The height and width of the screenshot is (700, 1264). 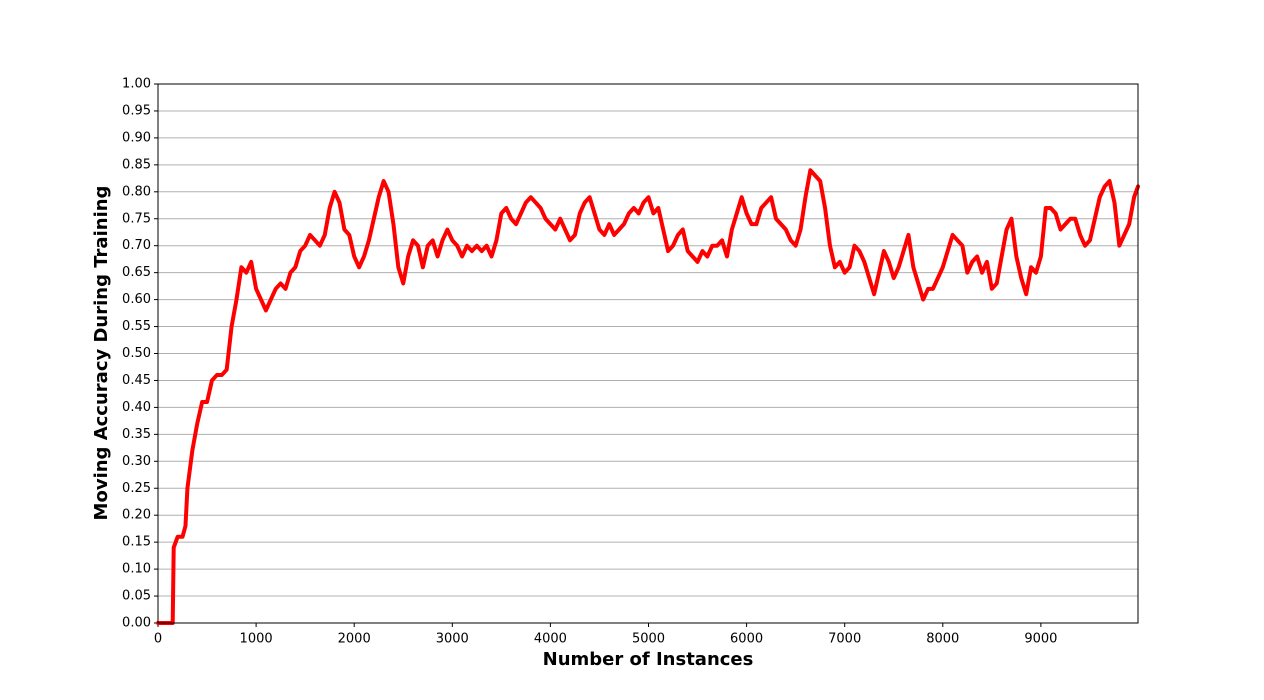 What do you see at coordinates (136, 84) in the screenshot?
I see `y-tick-label: 1.00` at bounding box center [136, 84].